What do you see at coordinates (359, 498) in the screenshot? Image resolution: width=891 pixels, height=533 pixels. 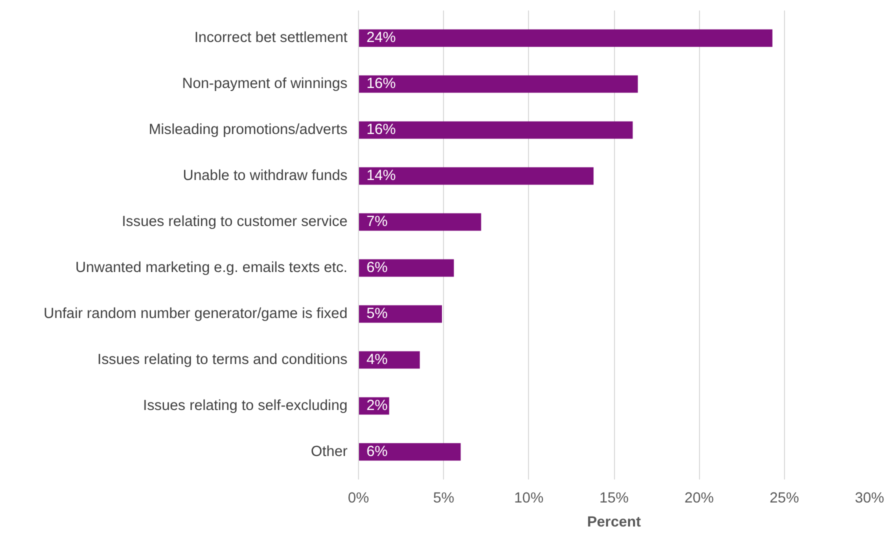 I see `x-tick-label: 0%` at bounding box center [359, 498].